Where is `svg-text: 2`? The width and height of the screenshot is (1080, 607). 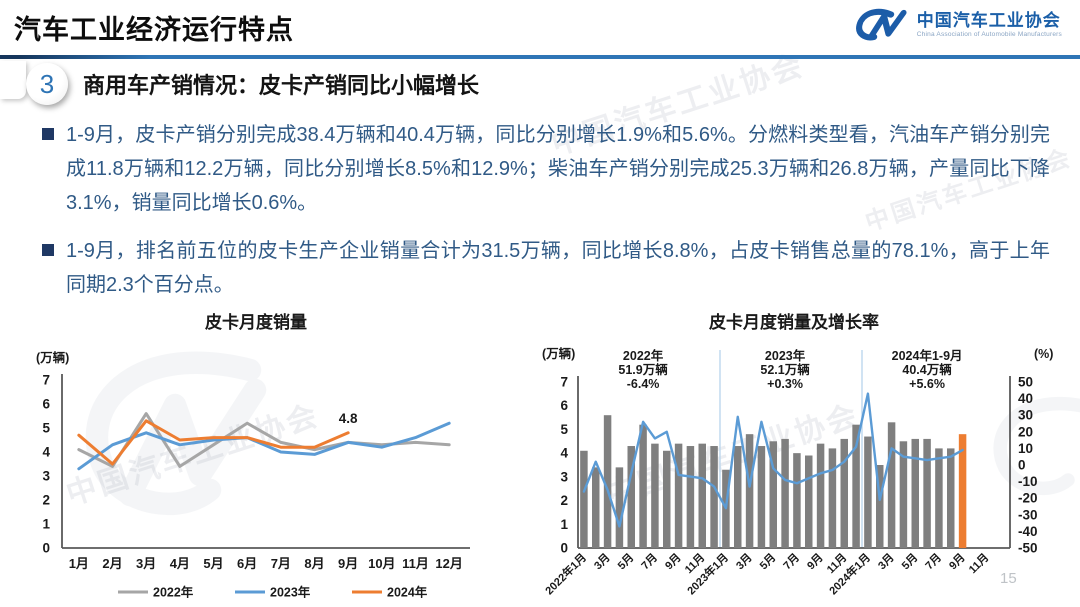 svg-text: 2 is located at coordinates (564, 500).